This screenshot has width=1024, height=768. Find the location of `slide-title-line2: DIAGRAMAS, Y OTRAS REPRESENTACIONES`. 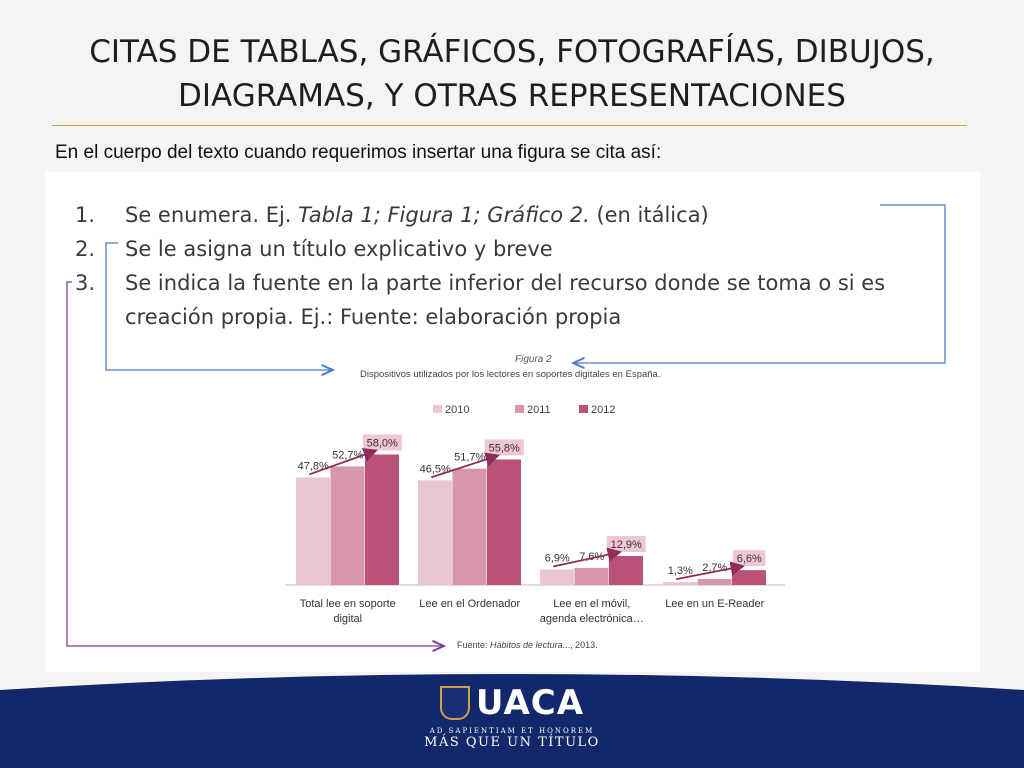

slide-title-line2: DIAGRAMAS, Y OTRAS REPRESENTACIONES is located at coordinates (512, 96).